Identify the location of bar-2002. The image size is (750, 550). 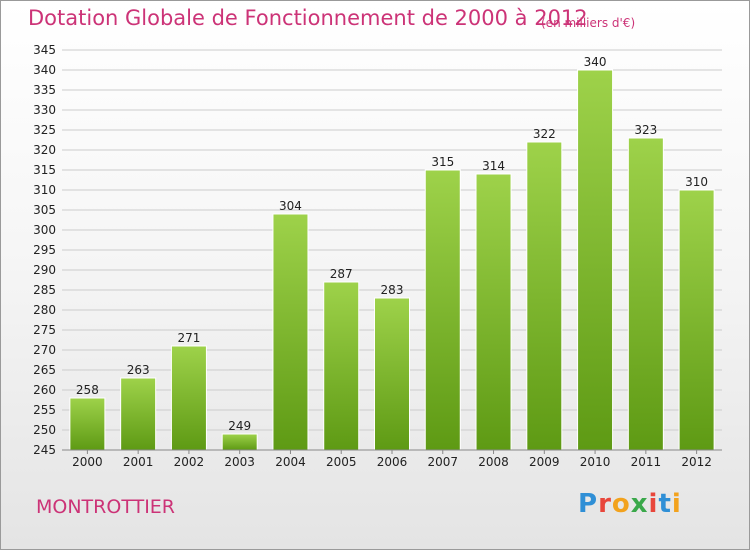
(188, 398).